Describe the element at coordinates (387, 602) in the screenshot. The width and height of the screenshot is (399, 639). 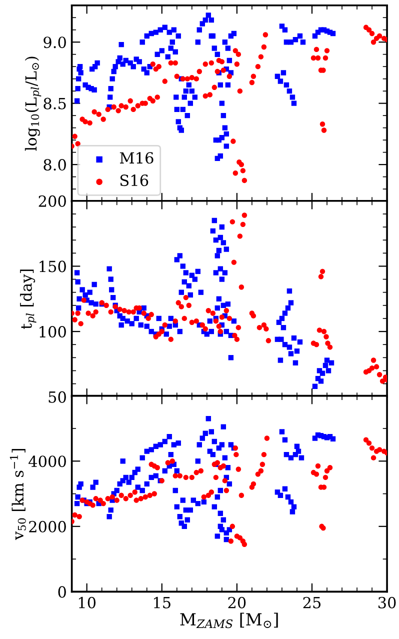
I see `x-tick-label: 30` at that location.